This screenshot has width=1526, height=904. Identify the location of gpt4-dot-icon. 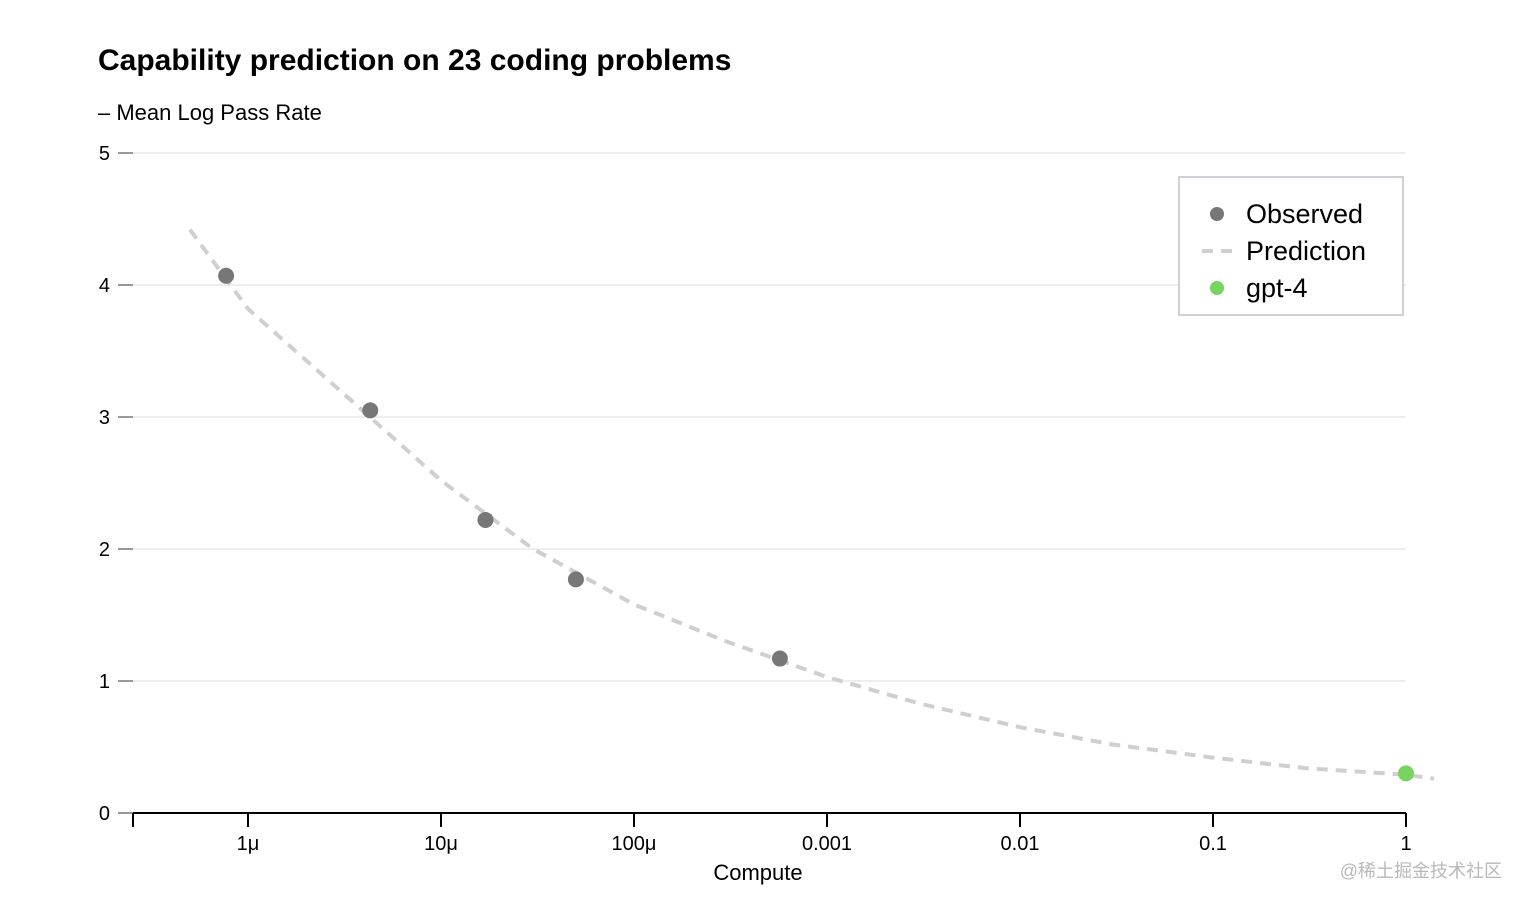
(1217, 288).